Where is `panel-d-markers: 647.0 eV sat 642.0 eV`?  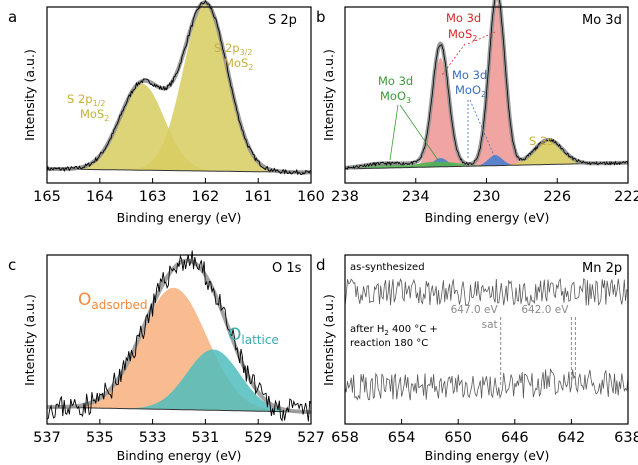 panel-d-markers: 647.0 eV sat 642.0 eV is located at coordinates (513, 344).